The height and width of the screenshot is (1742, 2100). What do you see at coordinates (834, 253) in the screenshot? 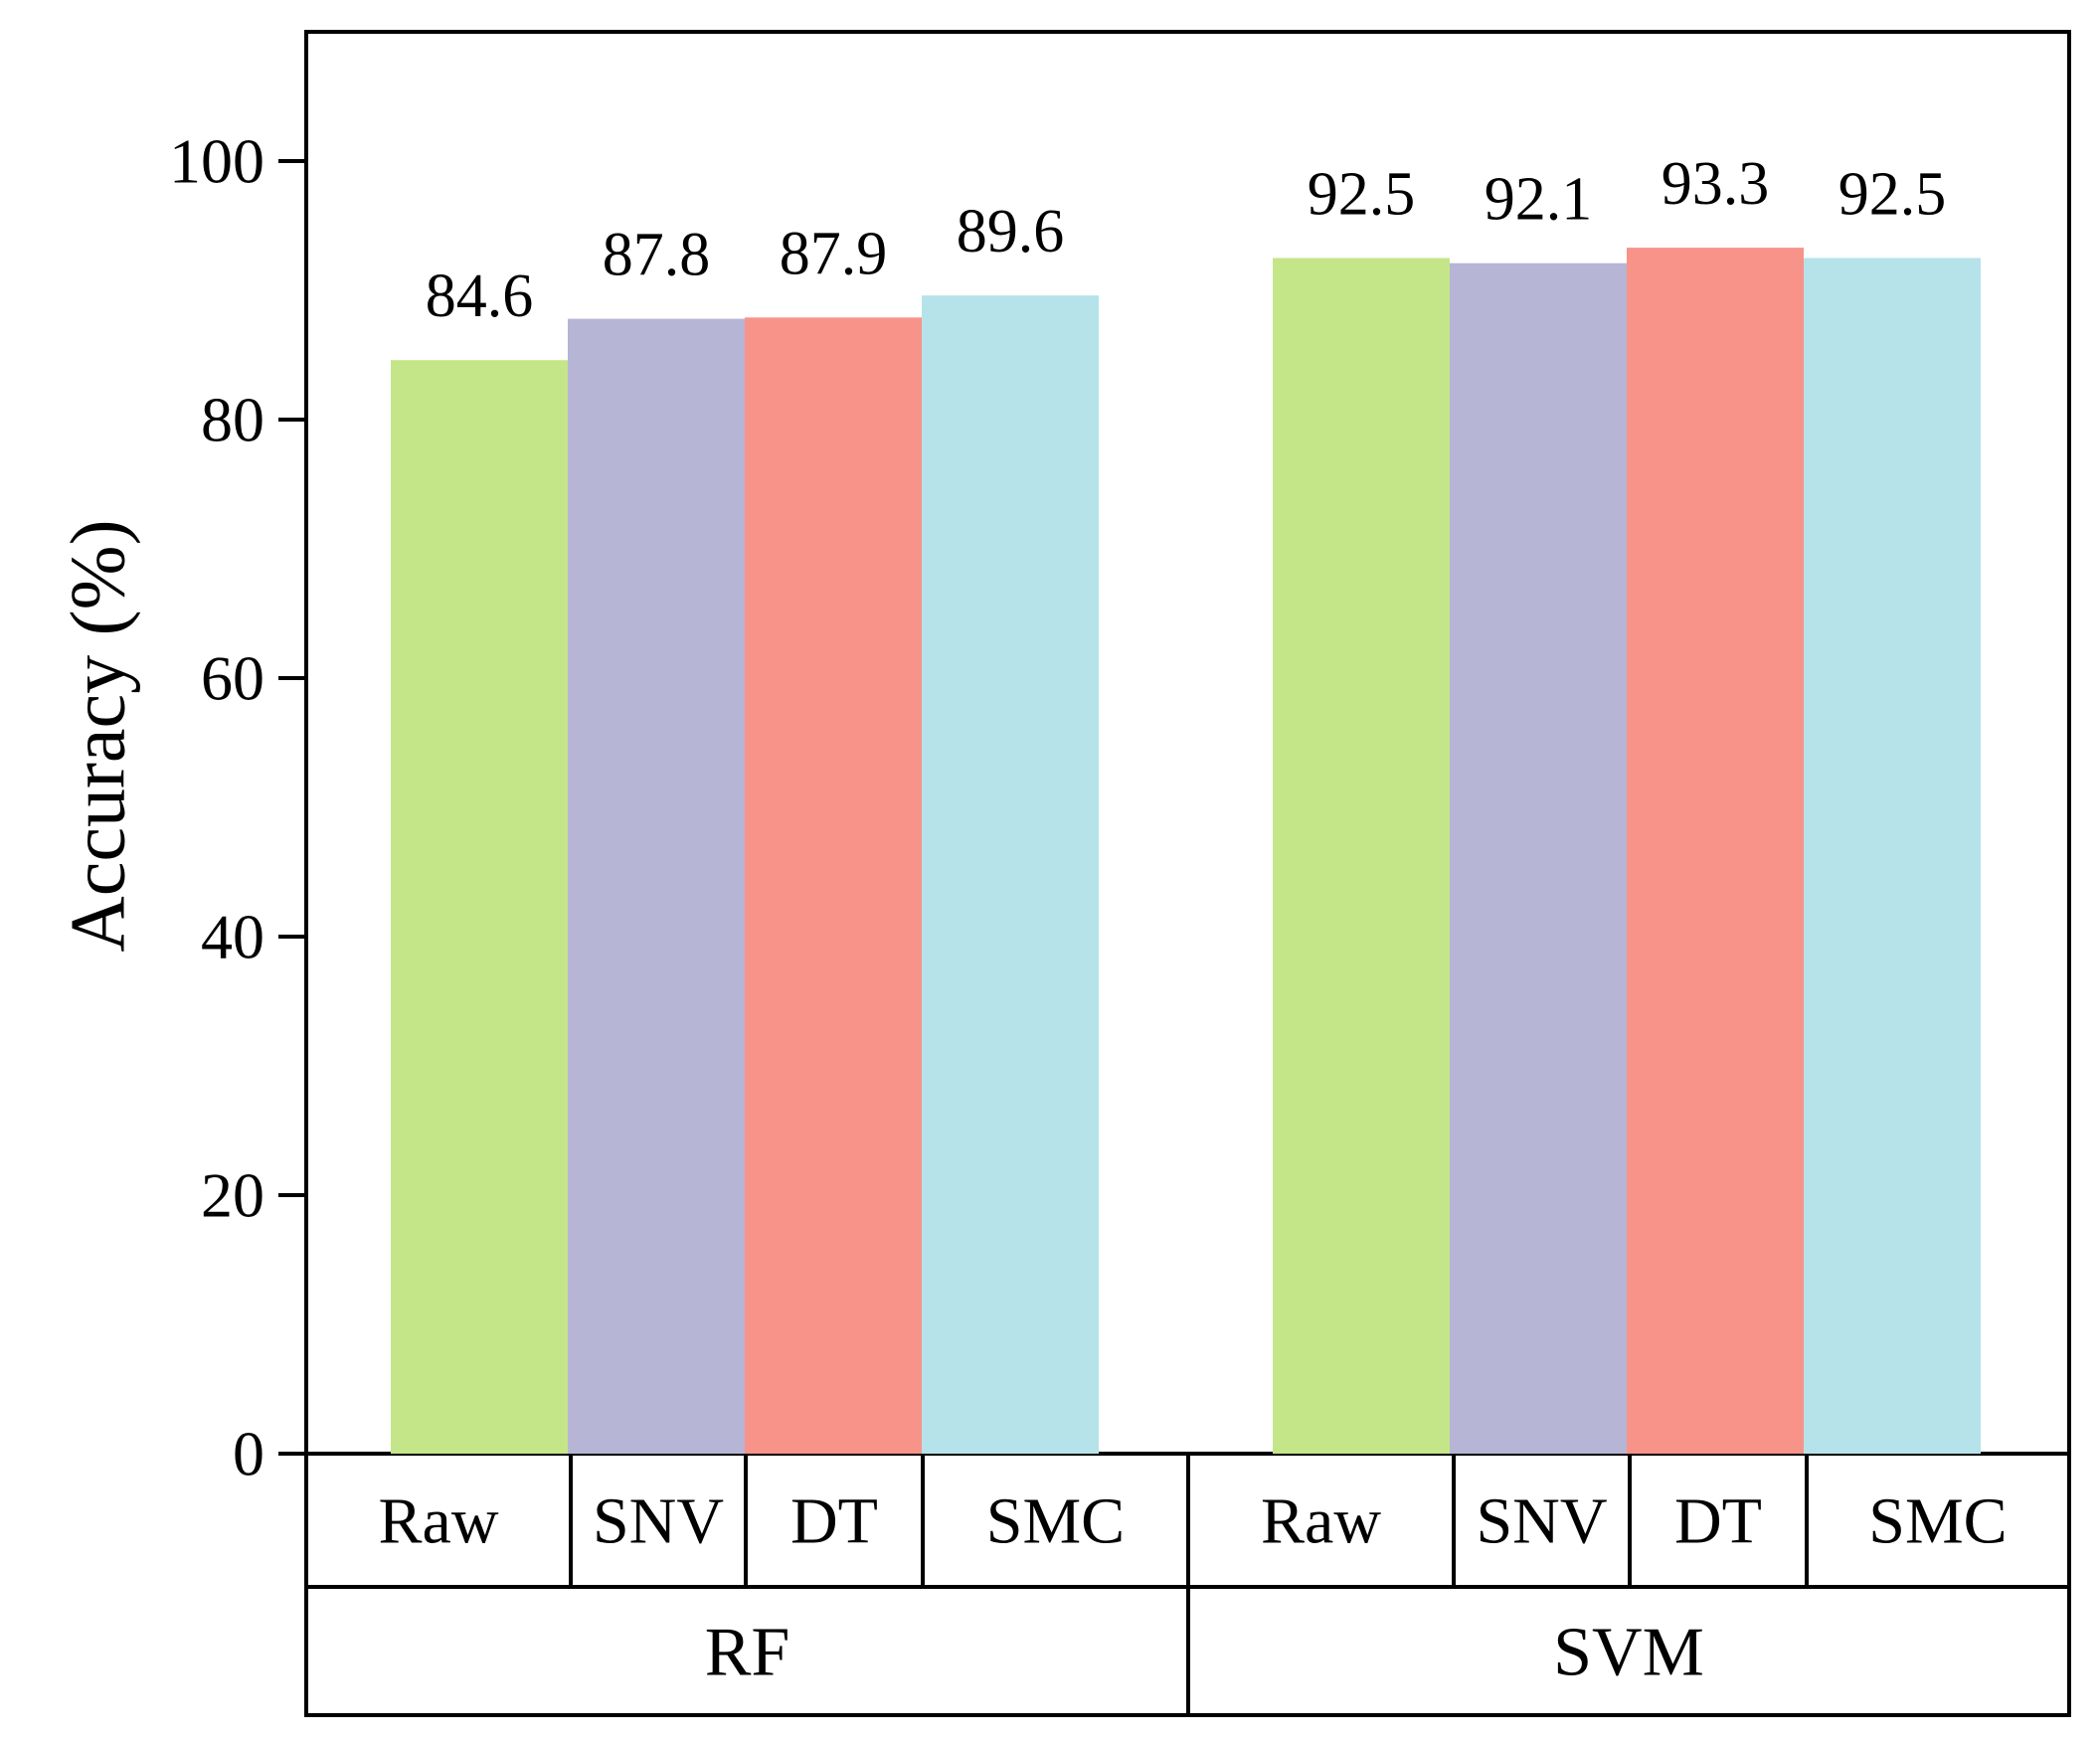
I see `data-label: 87.9` at bounding box center [834, 253].